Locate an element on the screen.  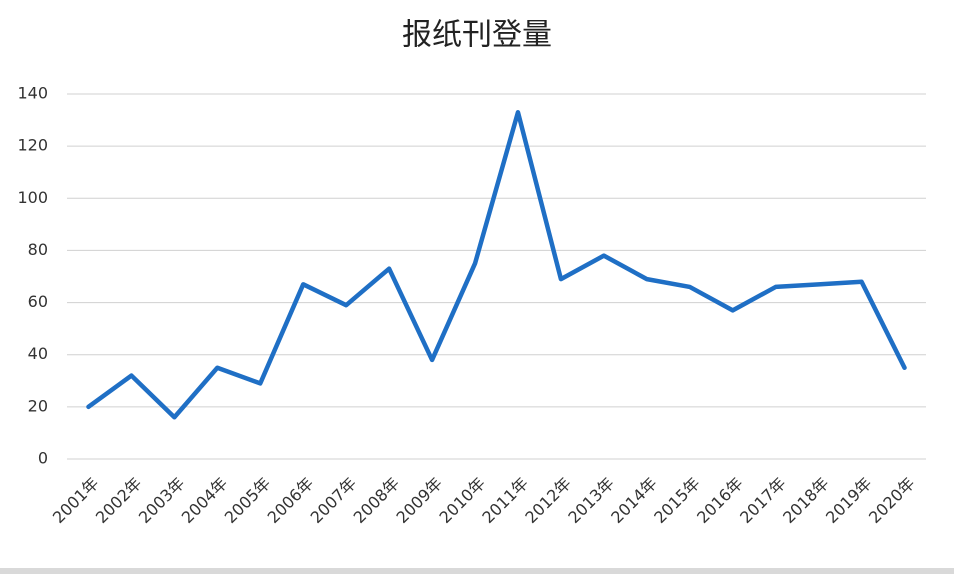
x-tick-label: 2018年 is located at coordinates (806, 501).